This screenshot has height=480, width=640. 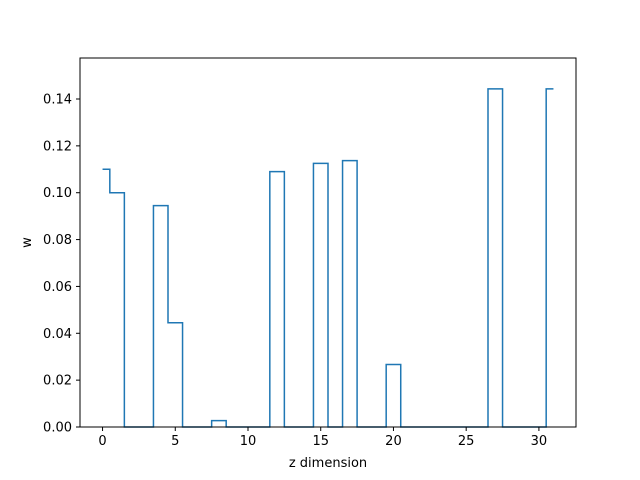 I want to click on x-tick-label: 5, so click(x=175, y=441).